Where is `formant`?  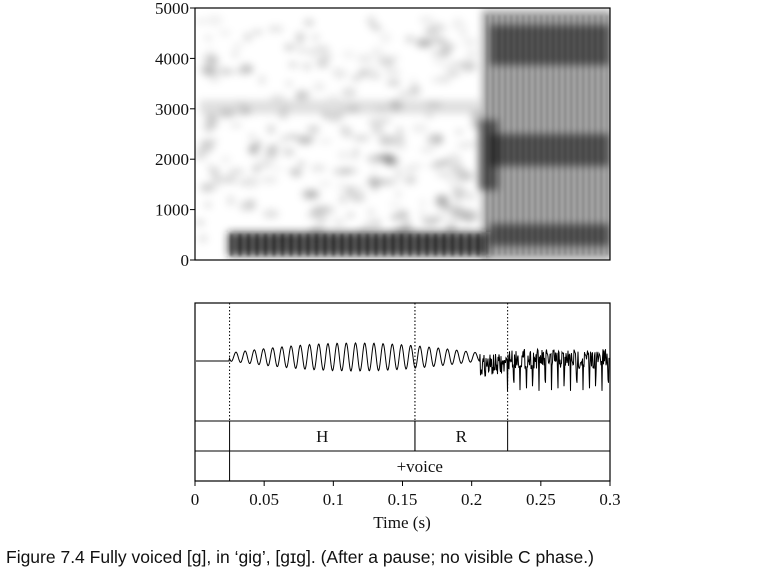
formant is located at coordinates (550, 235).